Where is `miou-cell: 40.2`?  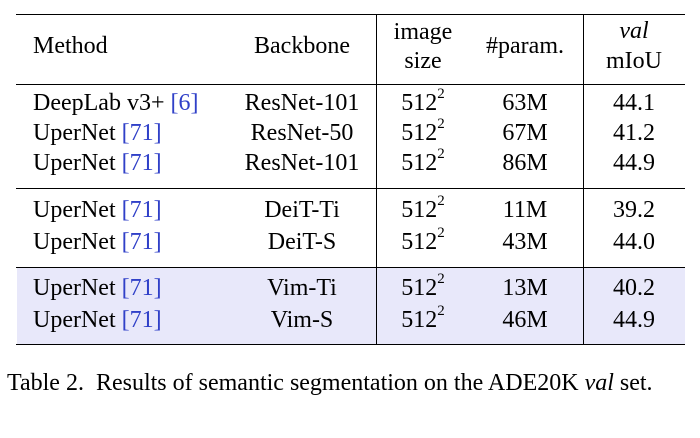 miou-cell: 40.2 is located at coordinates (634, 288).